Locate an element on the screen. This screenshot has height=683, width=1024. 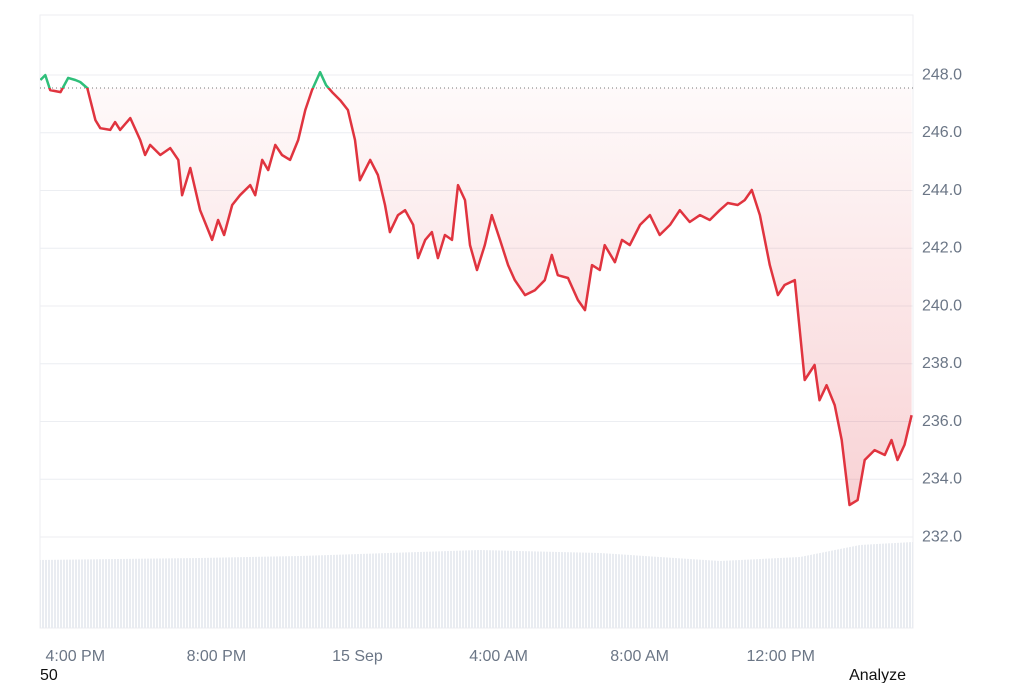
volume-area is located at coordinates (476, 585).